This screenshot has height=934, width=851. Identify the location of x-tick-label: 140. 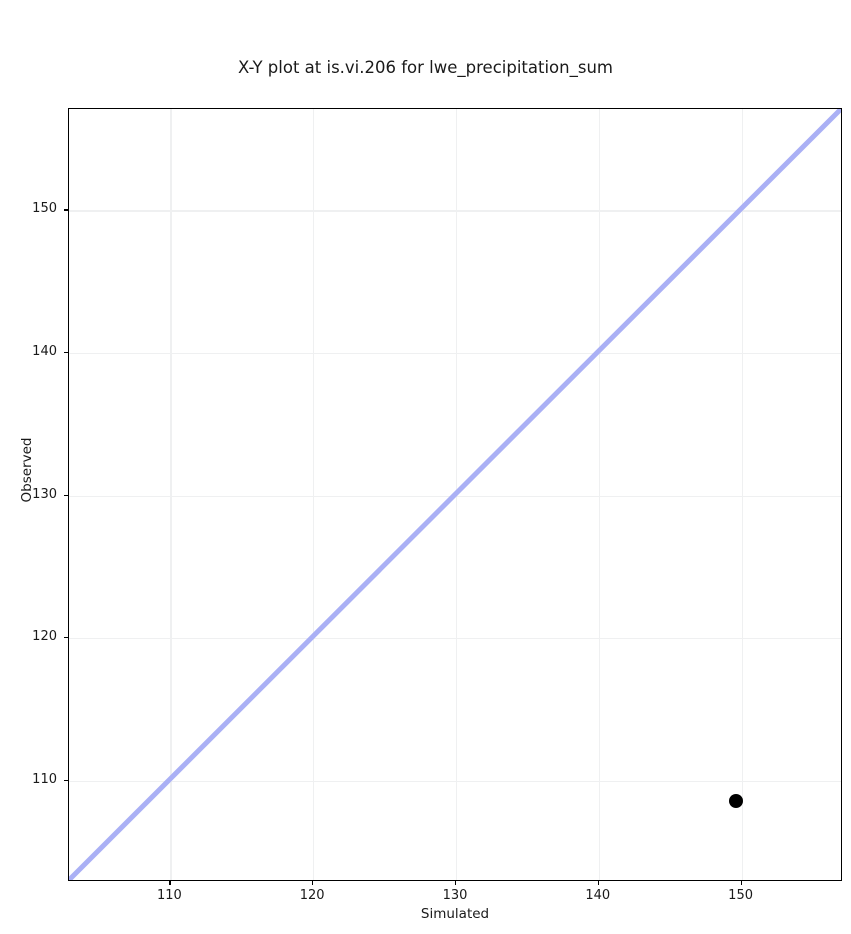
(598, 895).